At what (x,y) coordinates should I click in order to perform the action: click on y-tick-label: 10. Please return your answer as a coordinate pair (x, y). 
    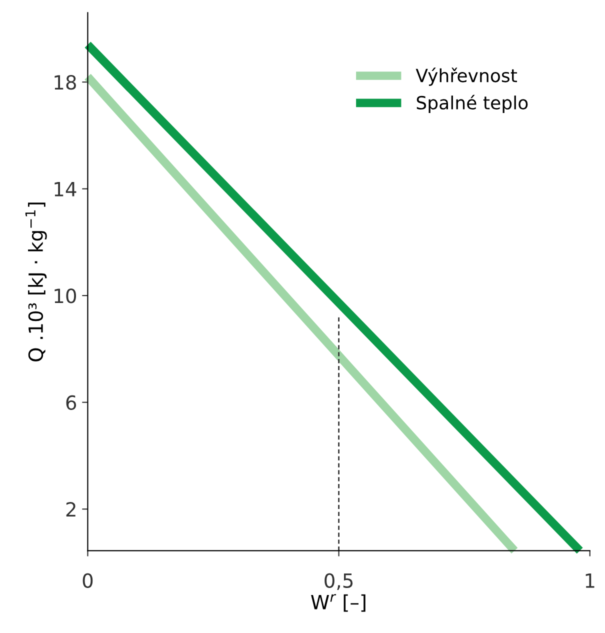
    Looking at the image, I should click on (65, 296).